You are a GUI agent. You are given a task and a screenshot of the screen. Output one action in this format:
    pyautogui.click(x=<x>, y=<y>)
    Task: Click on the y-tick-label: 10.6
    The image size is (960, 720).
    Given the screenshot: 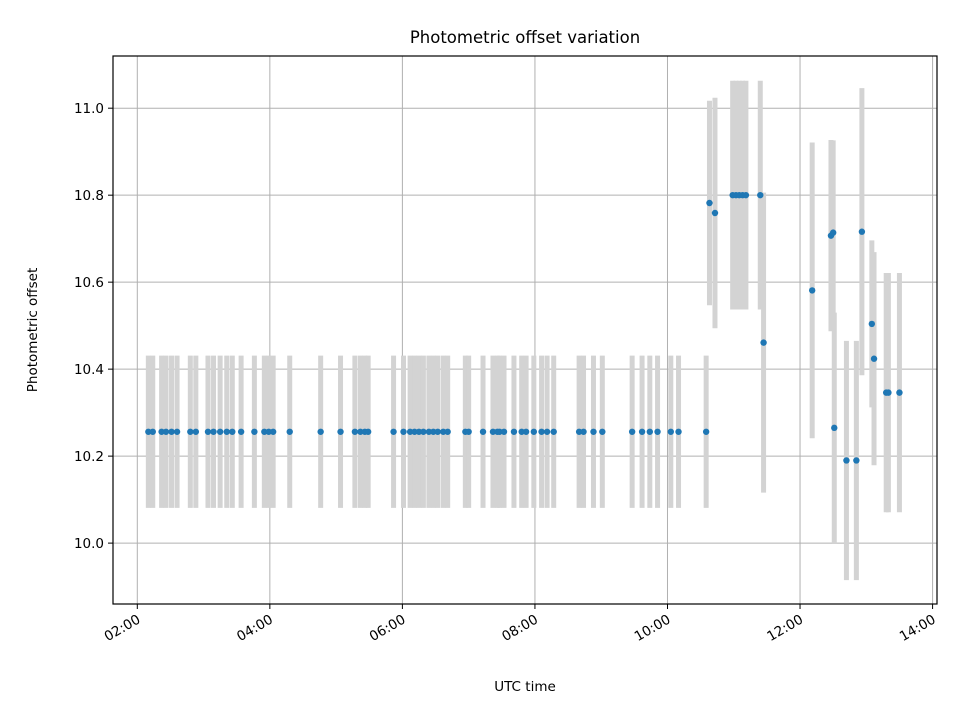 What is the action you would take?
    pyautogui.click(x=89, y=283)
    